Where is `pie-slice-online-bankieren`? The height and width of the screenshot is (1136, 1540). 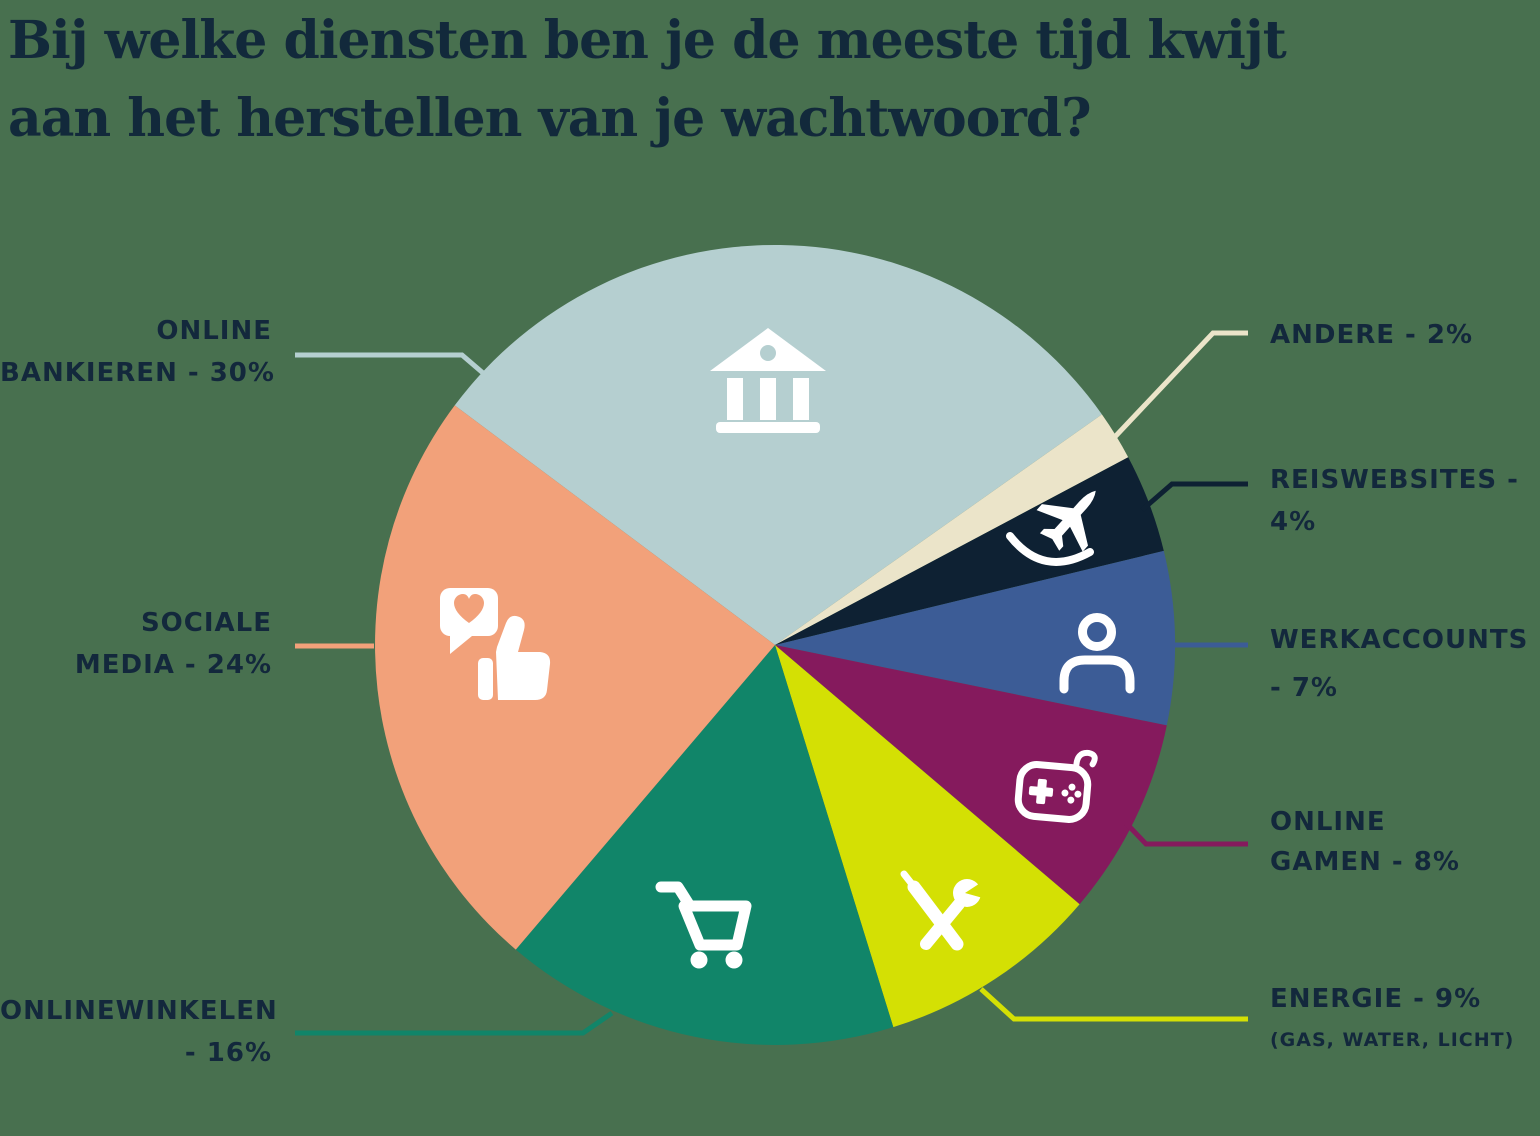 pie-slice-online-bankieren is located at coordinates (778, 444).